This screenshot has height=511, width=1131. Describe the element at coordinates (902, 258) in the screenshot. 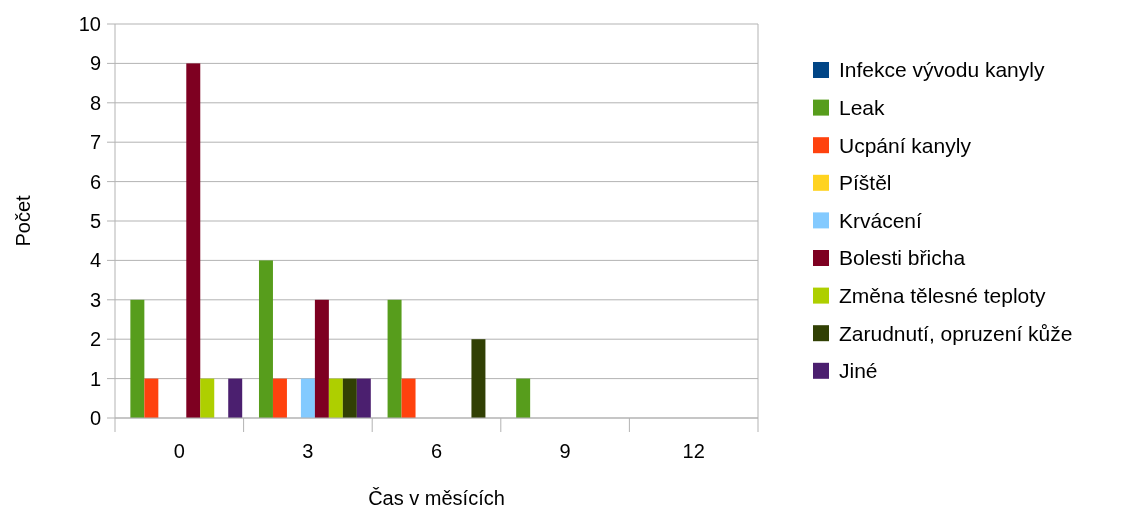

I see `legend-label: Bolesti břicha` at that location.